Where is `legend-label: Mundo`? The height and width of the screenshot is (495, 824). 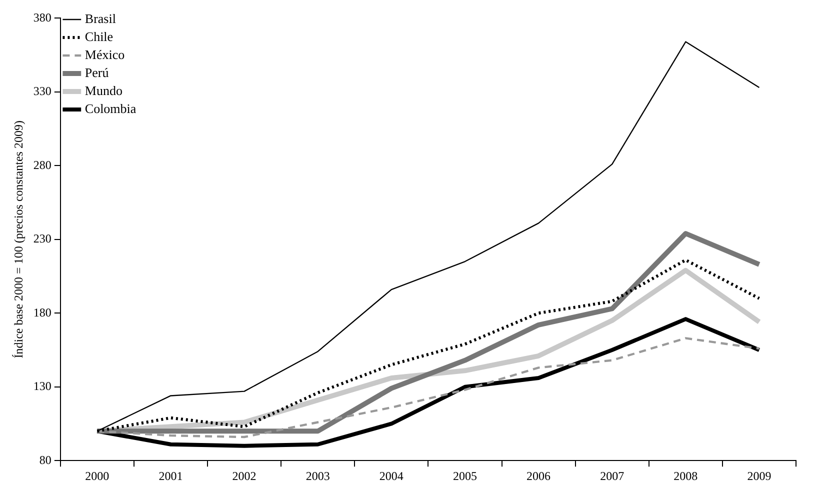 legend-label: Mundo is located at coordinates (103, 90).